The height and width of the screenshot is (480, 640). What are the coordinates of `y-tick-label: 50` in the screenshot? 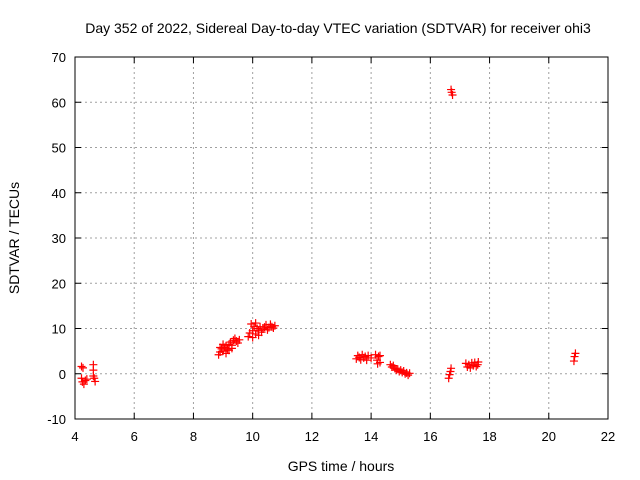 It's located at (59, 148).